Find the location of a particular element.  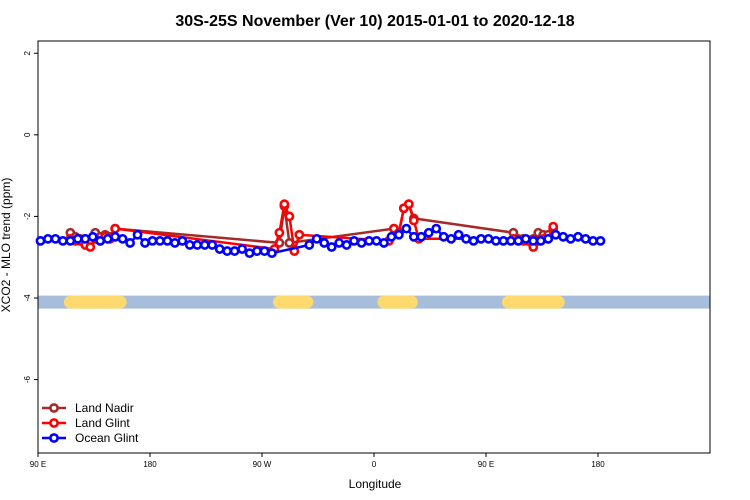

legend-entry: Ocean Glint is located at coordinates (107, 438).